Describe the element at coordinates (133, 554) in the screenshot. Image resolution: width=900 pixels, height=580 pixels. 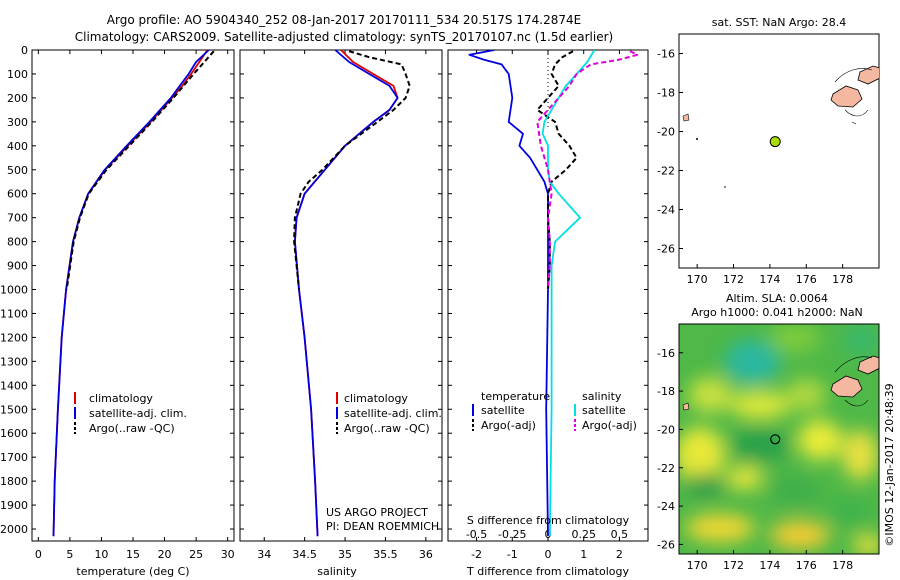
I see `temperature-x-tick-label: 15` at that location.